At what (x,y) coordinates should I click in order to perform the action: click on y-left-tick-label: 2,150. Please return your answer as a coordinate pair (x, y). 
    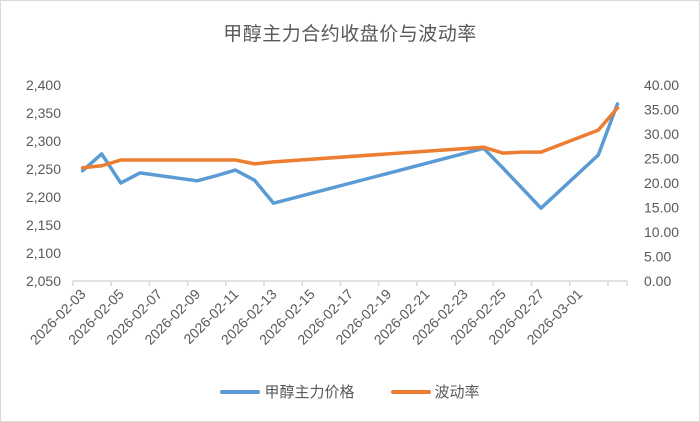
    Looking at the image, I should click on (43, 225).